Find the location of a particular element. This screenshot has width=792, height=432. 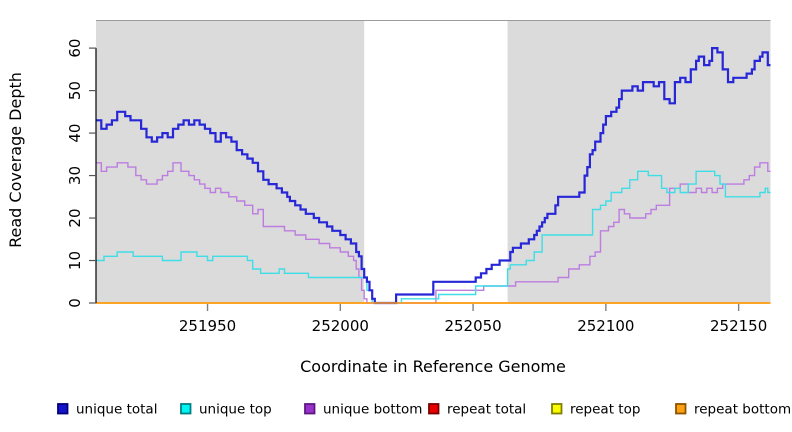

legend-label-repeat-total: repeat total is located at coordinates (486, 410).